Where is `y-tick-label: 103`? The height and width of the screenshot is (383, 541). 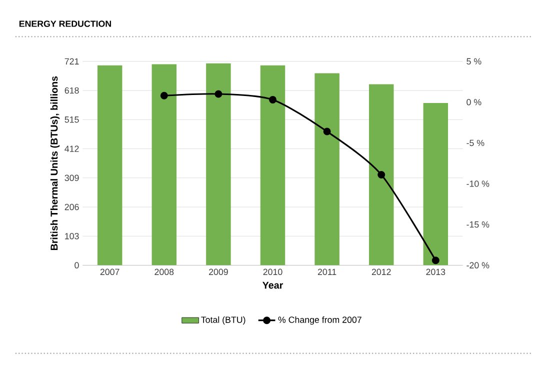
y-tick-label: 103 is located at coordinates (72, 236).